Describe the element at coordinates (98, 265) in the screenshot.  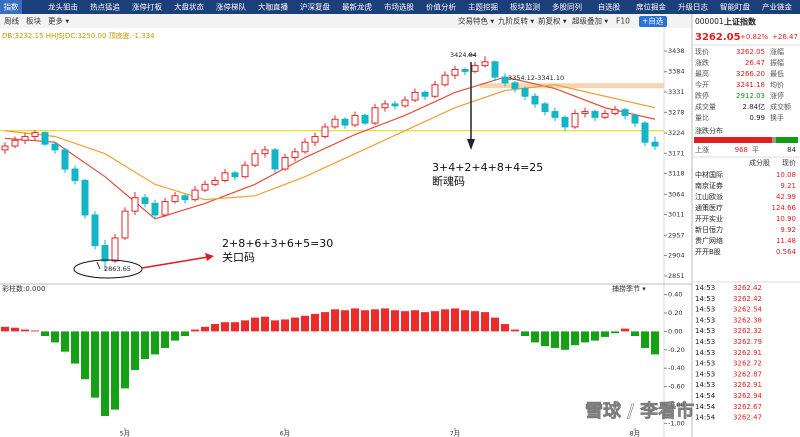
I see `low-pointer` at that location.